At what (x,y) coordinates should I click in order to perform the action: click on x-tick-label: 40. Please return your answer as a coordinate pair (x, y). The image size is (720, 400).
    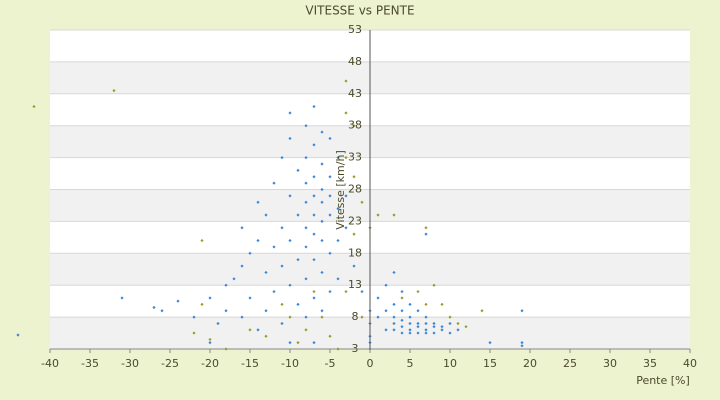
    Looking at the image, I should click on (690, 363).